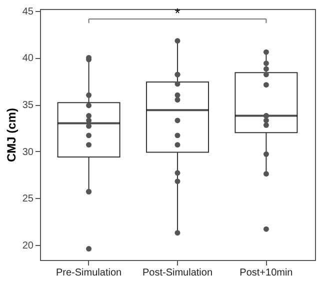 Image resolution: width=323 pixels, height=281 pixels. Describe the element at coordinates (28, 106) in the screenshot. I see `y-tick-label: 35` at that location.